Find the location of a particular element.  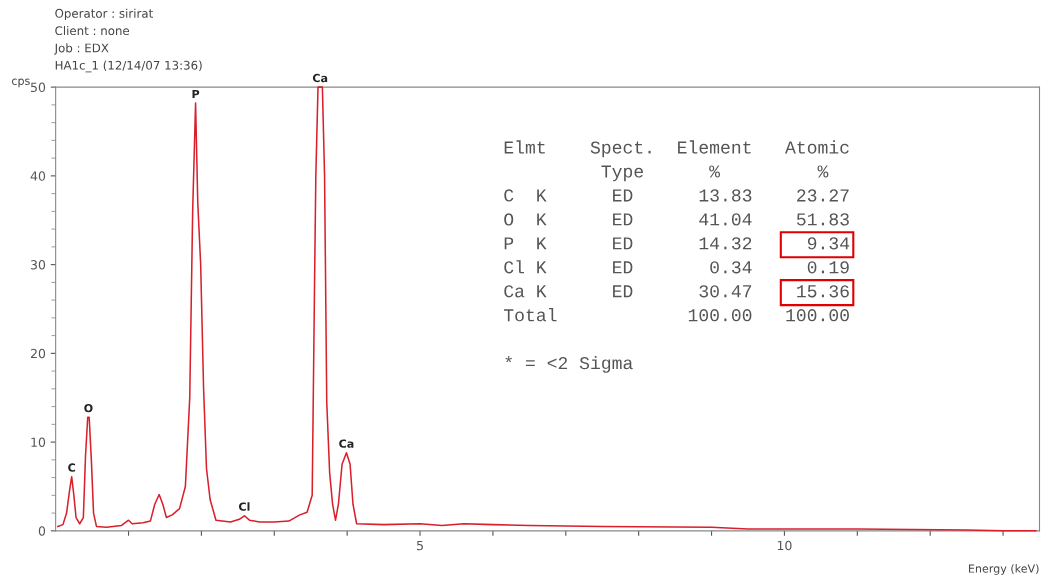

y-axis-title: cps is located at coordinates (20, 83).